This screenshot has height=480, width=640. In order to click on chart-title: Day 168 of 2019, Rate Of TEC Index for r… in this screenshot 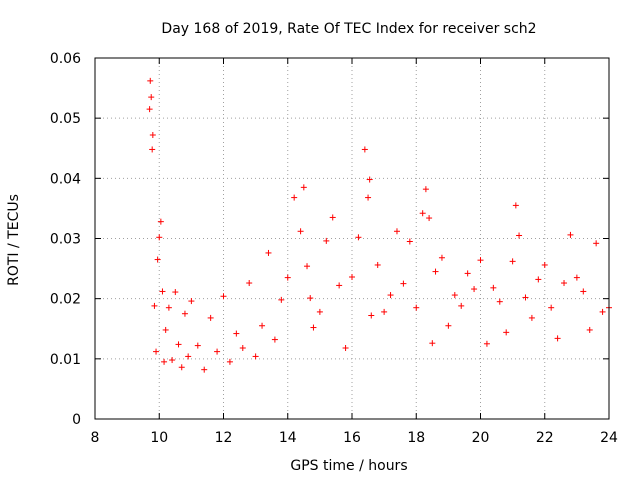, I will do `click(348, 29)`.